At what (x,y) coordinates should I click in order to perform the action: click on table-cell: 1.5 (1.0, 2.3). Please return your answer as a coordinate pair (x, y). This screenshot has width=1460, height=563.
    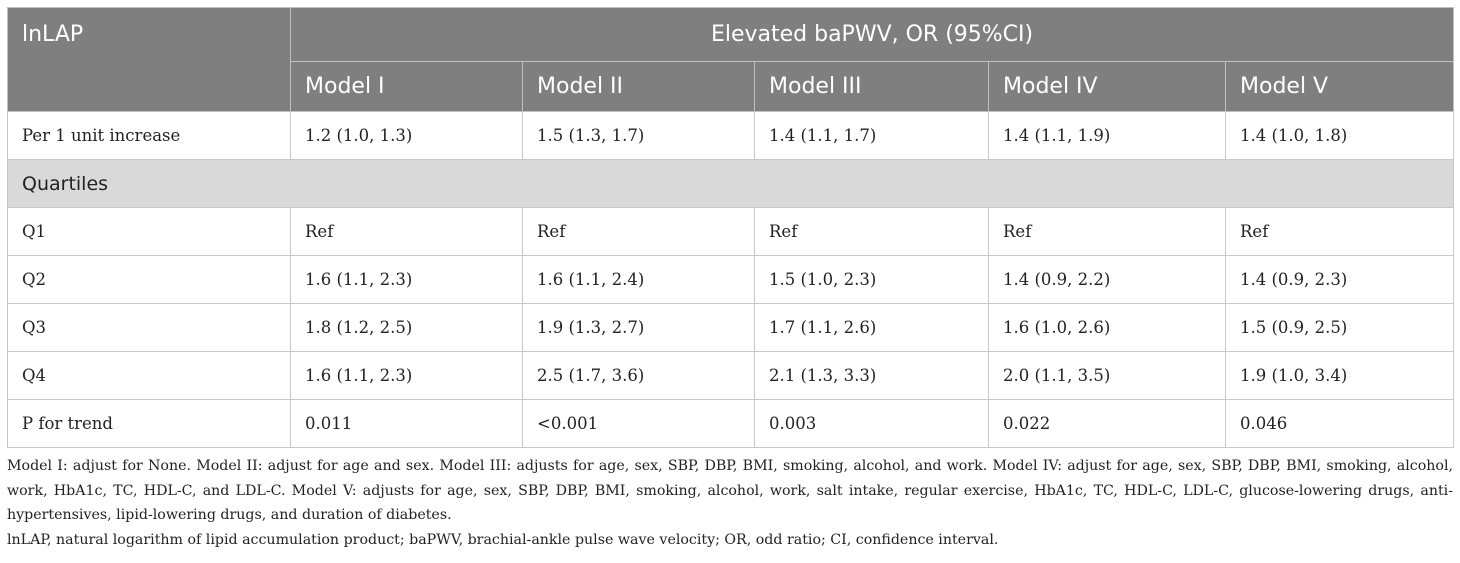
    Looking at the image, I should click on (871, 279).